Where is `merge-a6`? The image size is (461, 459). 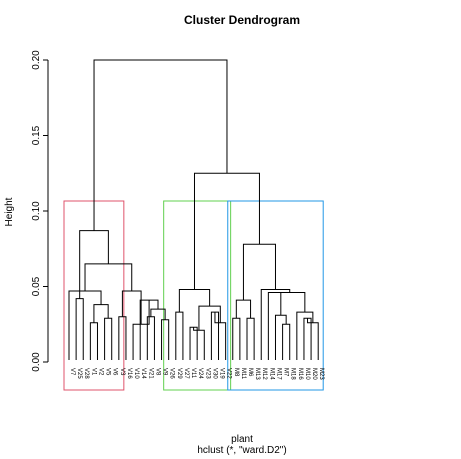
merge-a6 is located at coordinates (122, 338).